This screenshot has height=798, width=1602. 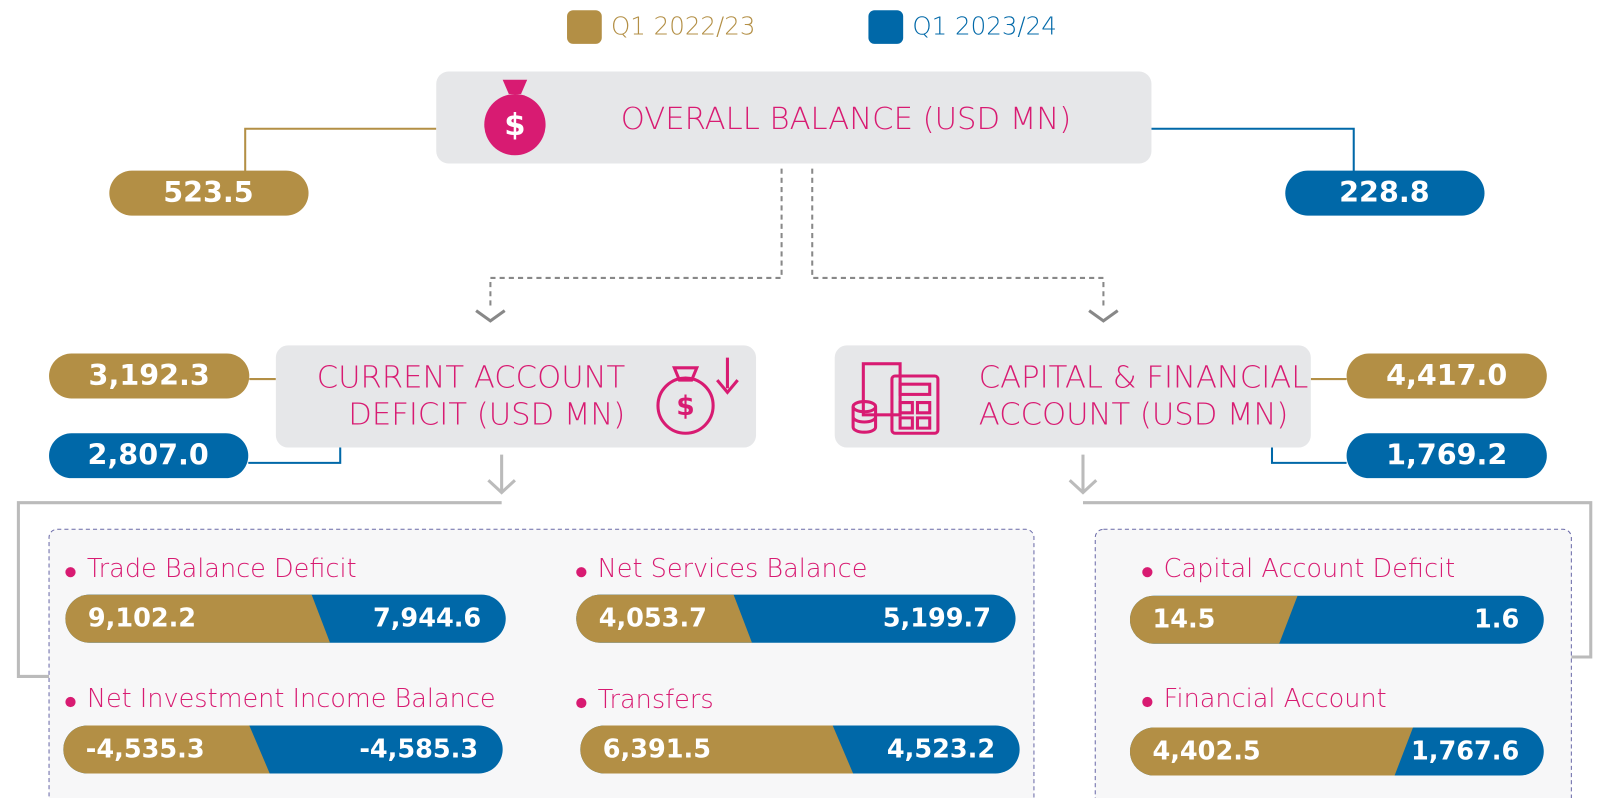 I want to click on money-bag-icon: $, so click(x=515, y=117).